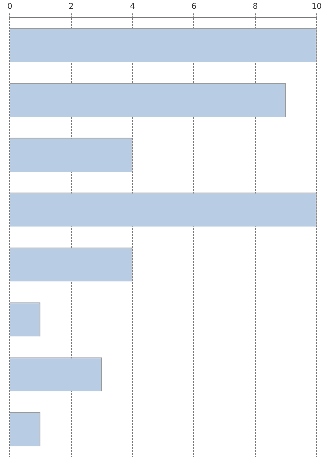  What do you see at coordinates (194, 6) in the screenshot?
I see `x-tick-label: 6` at bounding box center [194, 6].